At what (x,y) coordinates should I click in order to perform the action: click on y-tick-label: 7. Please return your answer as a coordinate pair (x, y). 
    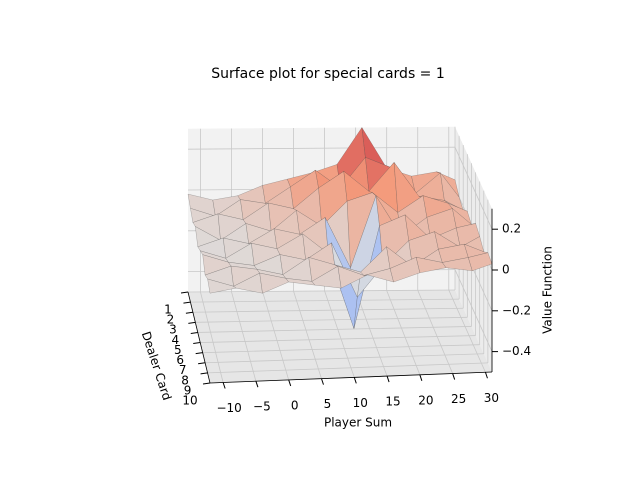
    Looking at the image, I should click on (183, 370).